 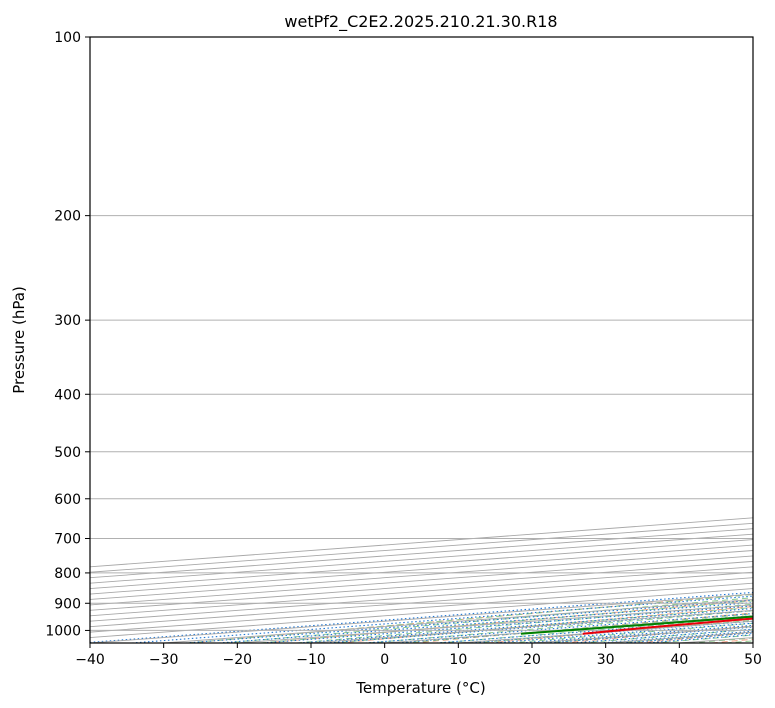 I want to click on y-tick-label: 100, so click(x=67, y=38).